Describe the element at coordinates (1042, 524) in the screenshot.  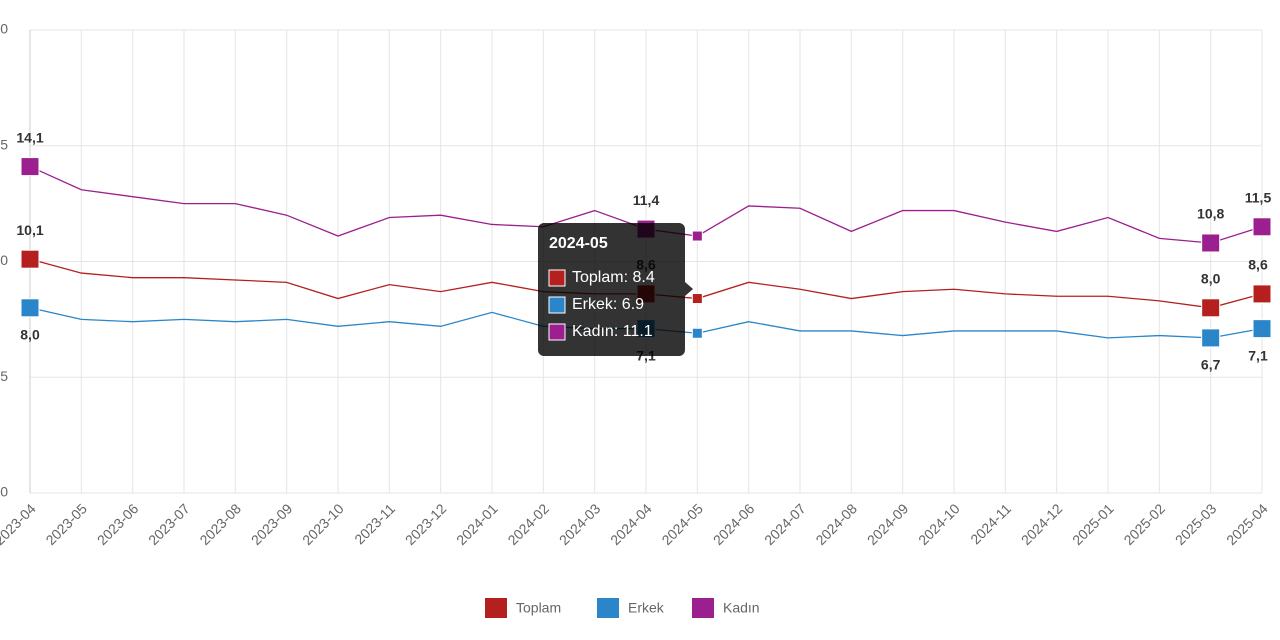
I see `x-tick-label: 2024-12` at that location.